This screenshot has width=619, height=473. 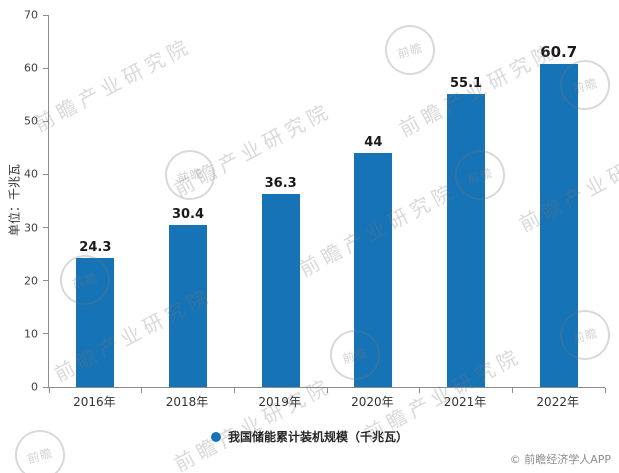 I want to click on bar-value-label: 60.7, so click(x=559, y=52).